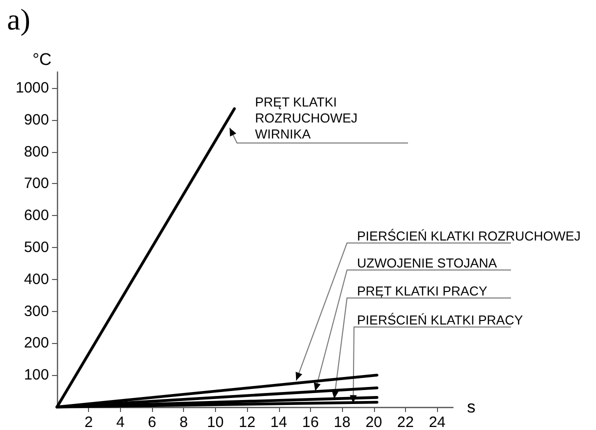 The height and width of the screenshot is (430, 596). What do you see at coordinates (373, 422) in the screenshot?
I see `x-tick-label: 20` at bounding box center [373, 422].